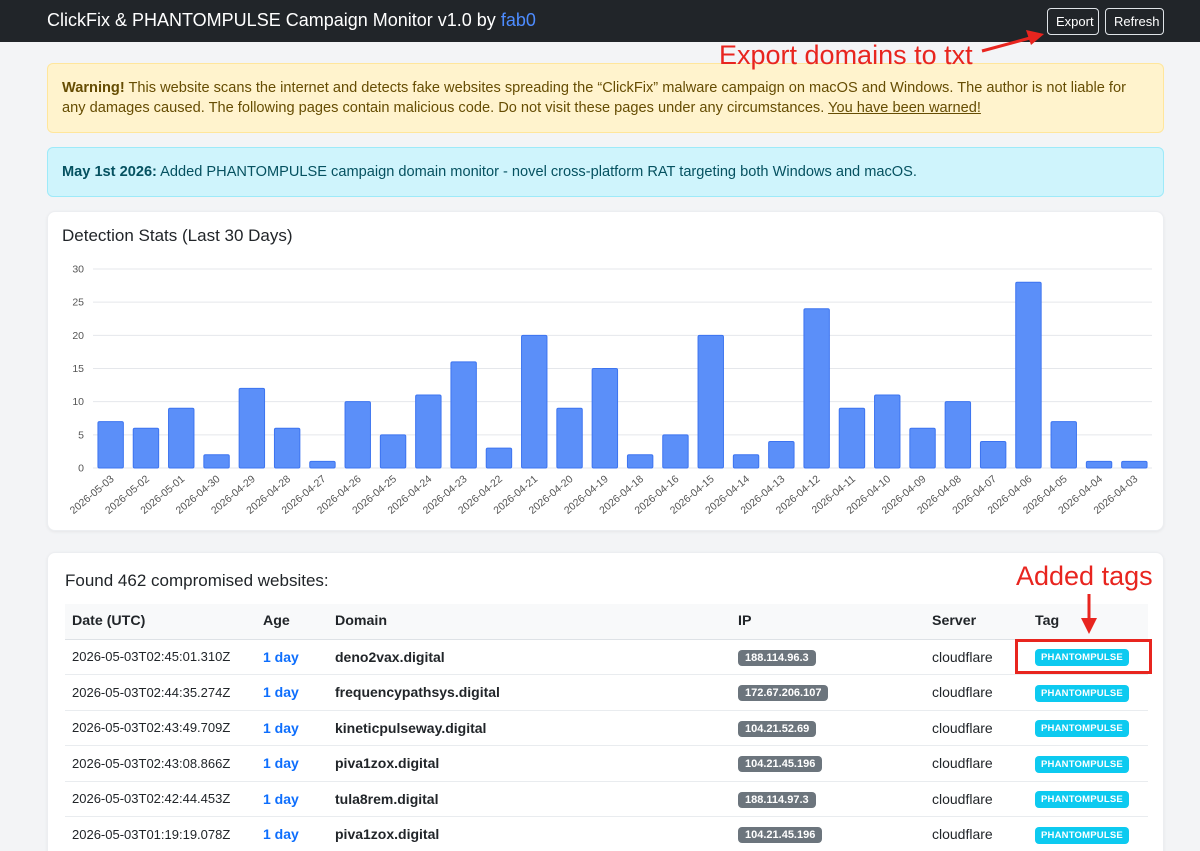 The width and height of the screenshot is (1200, 851). Describe the element at coordinates (828, 657) in the screenshot. I see `row-ip-cell: 188.114.96.3` at that location.